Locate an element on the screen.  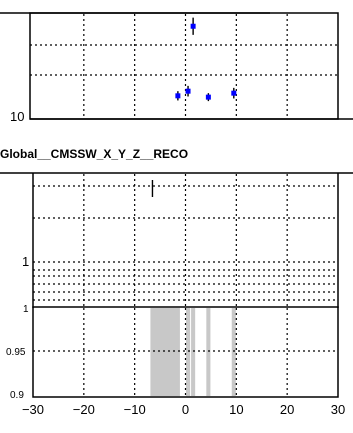
x-tick-label-5: 20 is located at coordinates (287, 409).